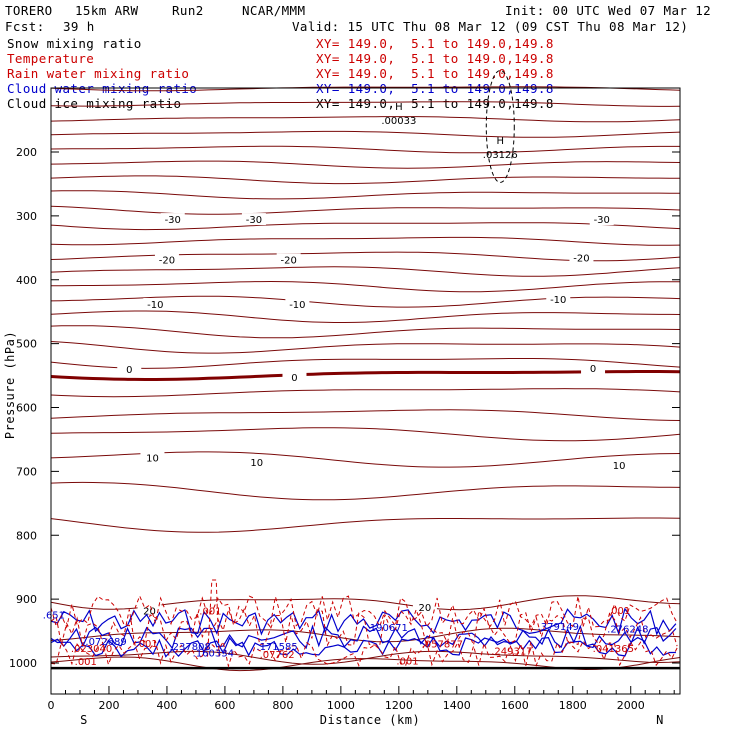 The image size is (740, 740). I want to click on legend-xy-snow: XY= 149.0, 5.1 to 149.0,149.8, so click(435, 43).